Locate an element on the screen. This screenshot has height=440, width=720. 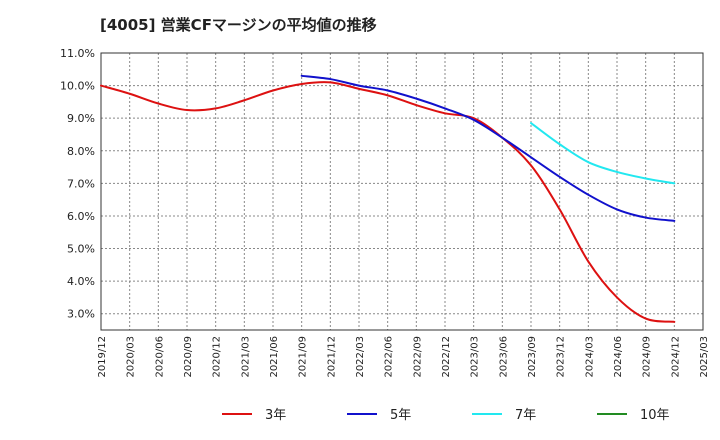
x-tick-label: 2024/12 is located at coordinates (675, 357).